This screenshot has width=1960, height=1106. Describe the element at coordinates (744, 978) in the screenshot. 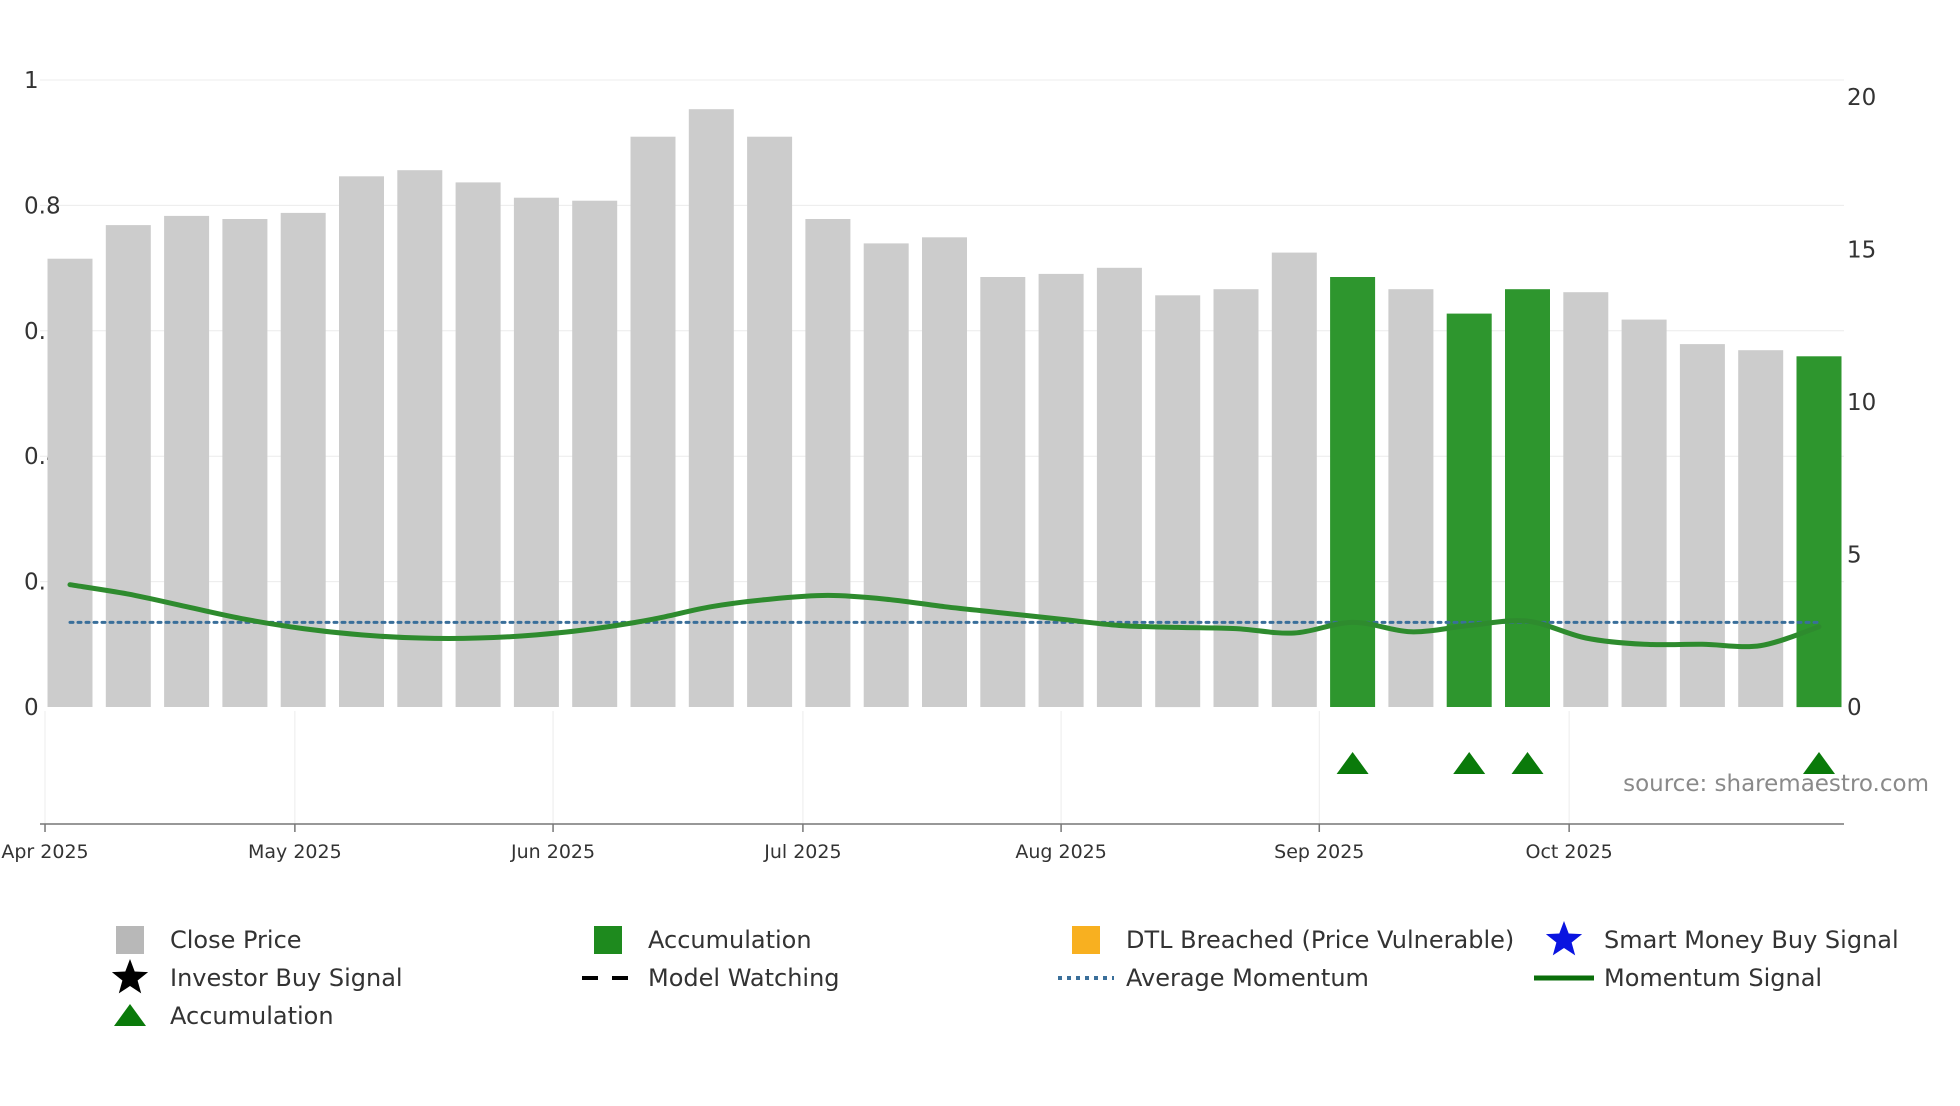

I see `legend-label: Model Watching` at that location.